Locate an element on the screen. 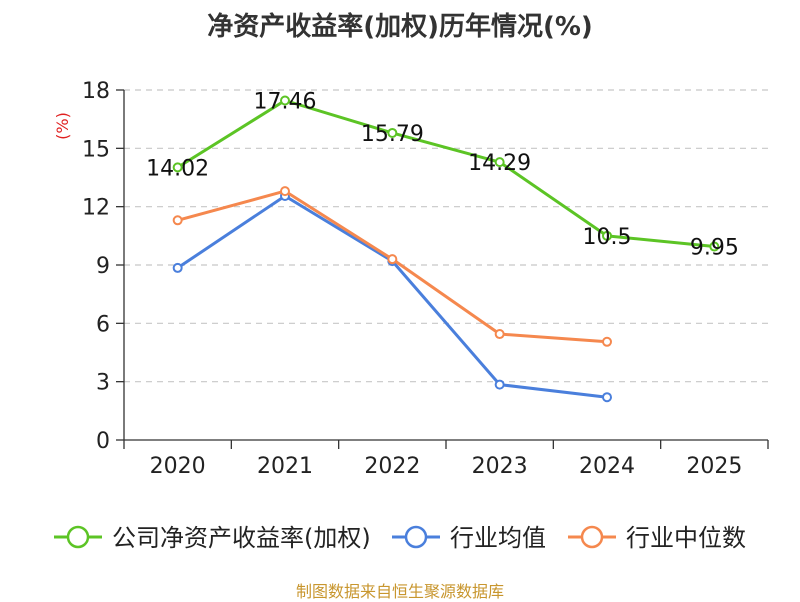 The width and height of the screenshot is (800, 602). y-axis-label: (%) is located at coordinates (62, 126).